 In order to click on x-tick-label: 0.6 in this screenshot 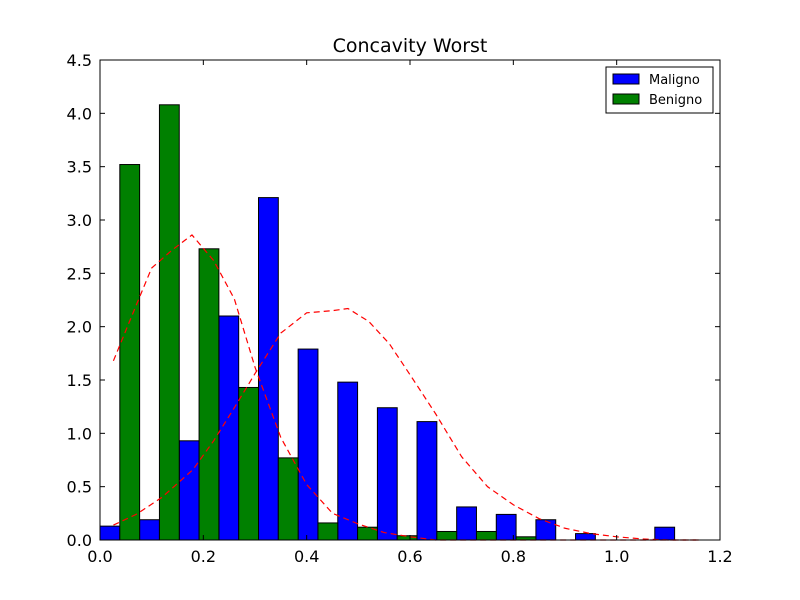, I will do `click(409, 556)`.